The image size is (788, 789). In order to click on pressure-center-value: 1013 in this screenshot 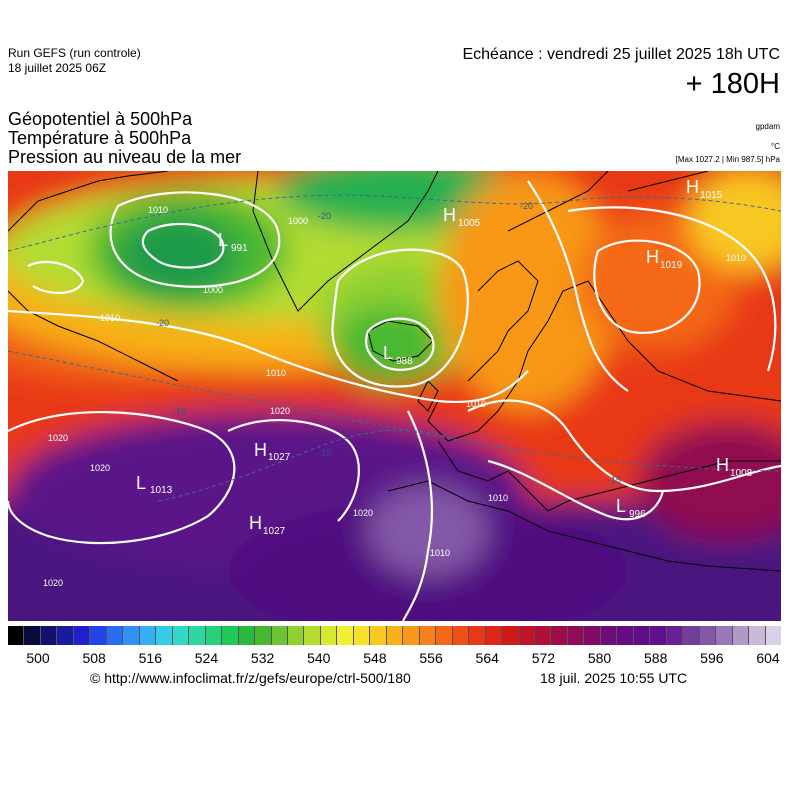, I will do `click(161, 490)`.